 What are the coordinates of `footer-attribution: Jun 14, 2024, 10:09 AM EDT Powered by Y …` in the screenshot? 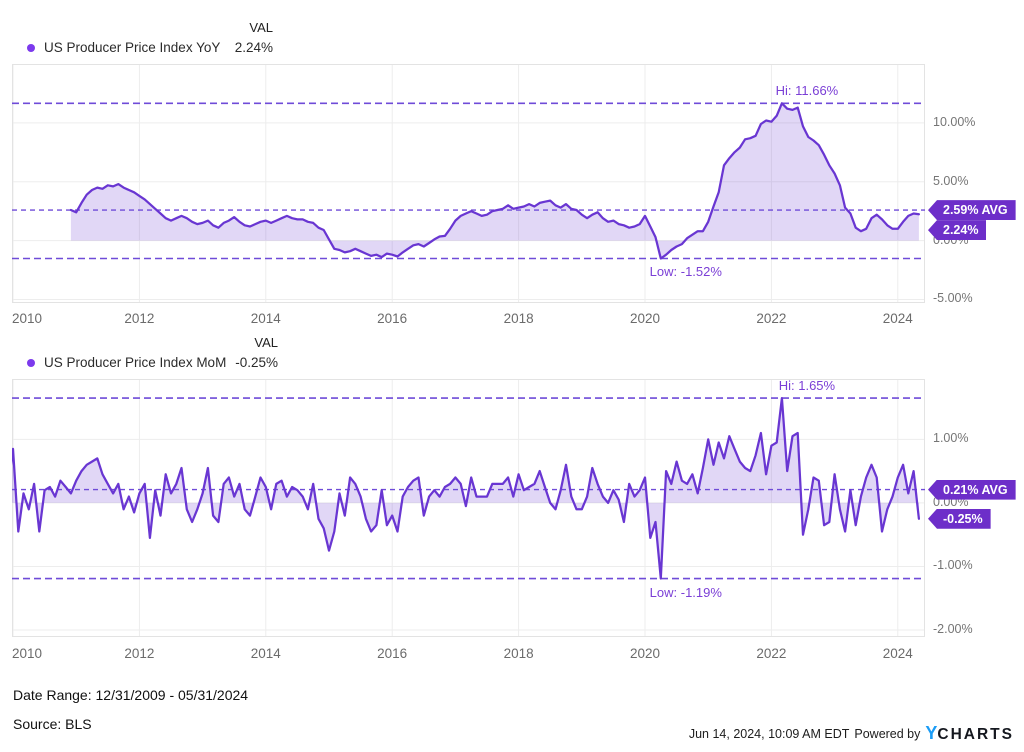 It's located at (851, 733).